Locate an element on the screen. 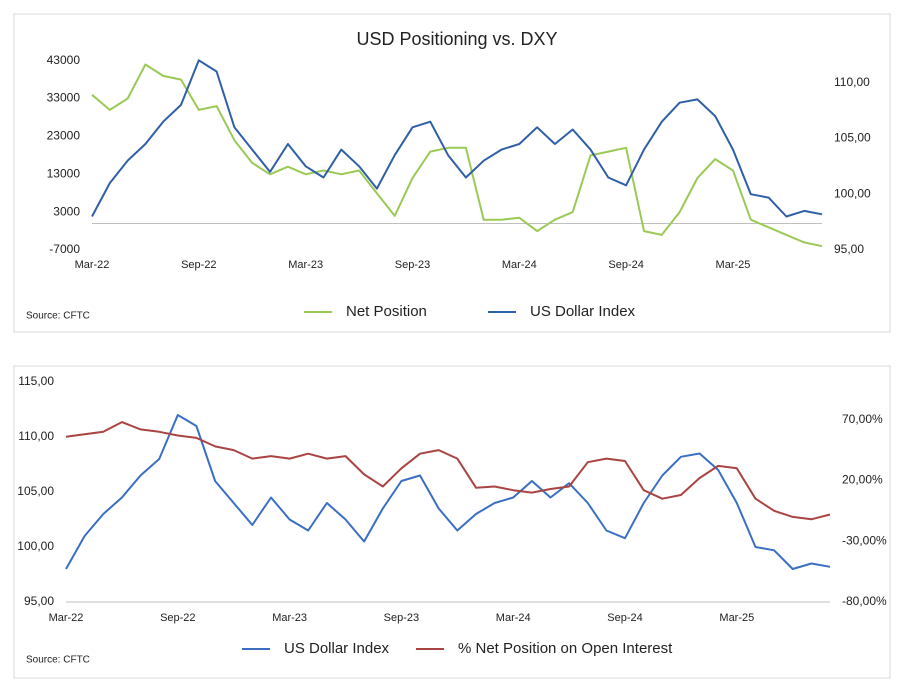 This screenshot has height=687, width=908. y2-tick-label: 110,00 is located at coordinates (852, 82).